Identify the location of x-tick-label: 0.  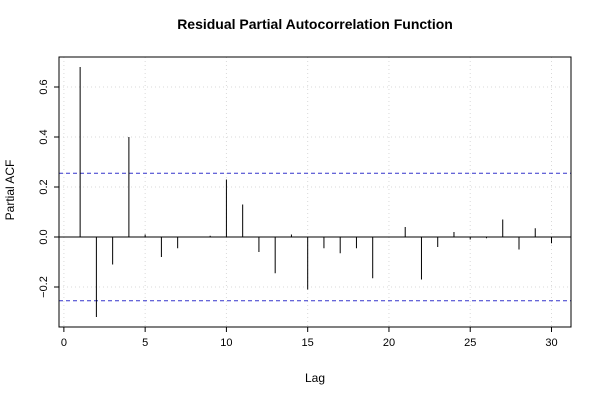
(64, 343).